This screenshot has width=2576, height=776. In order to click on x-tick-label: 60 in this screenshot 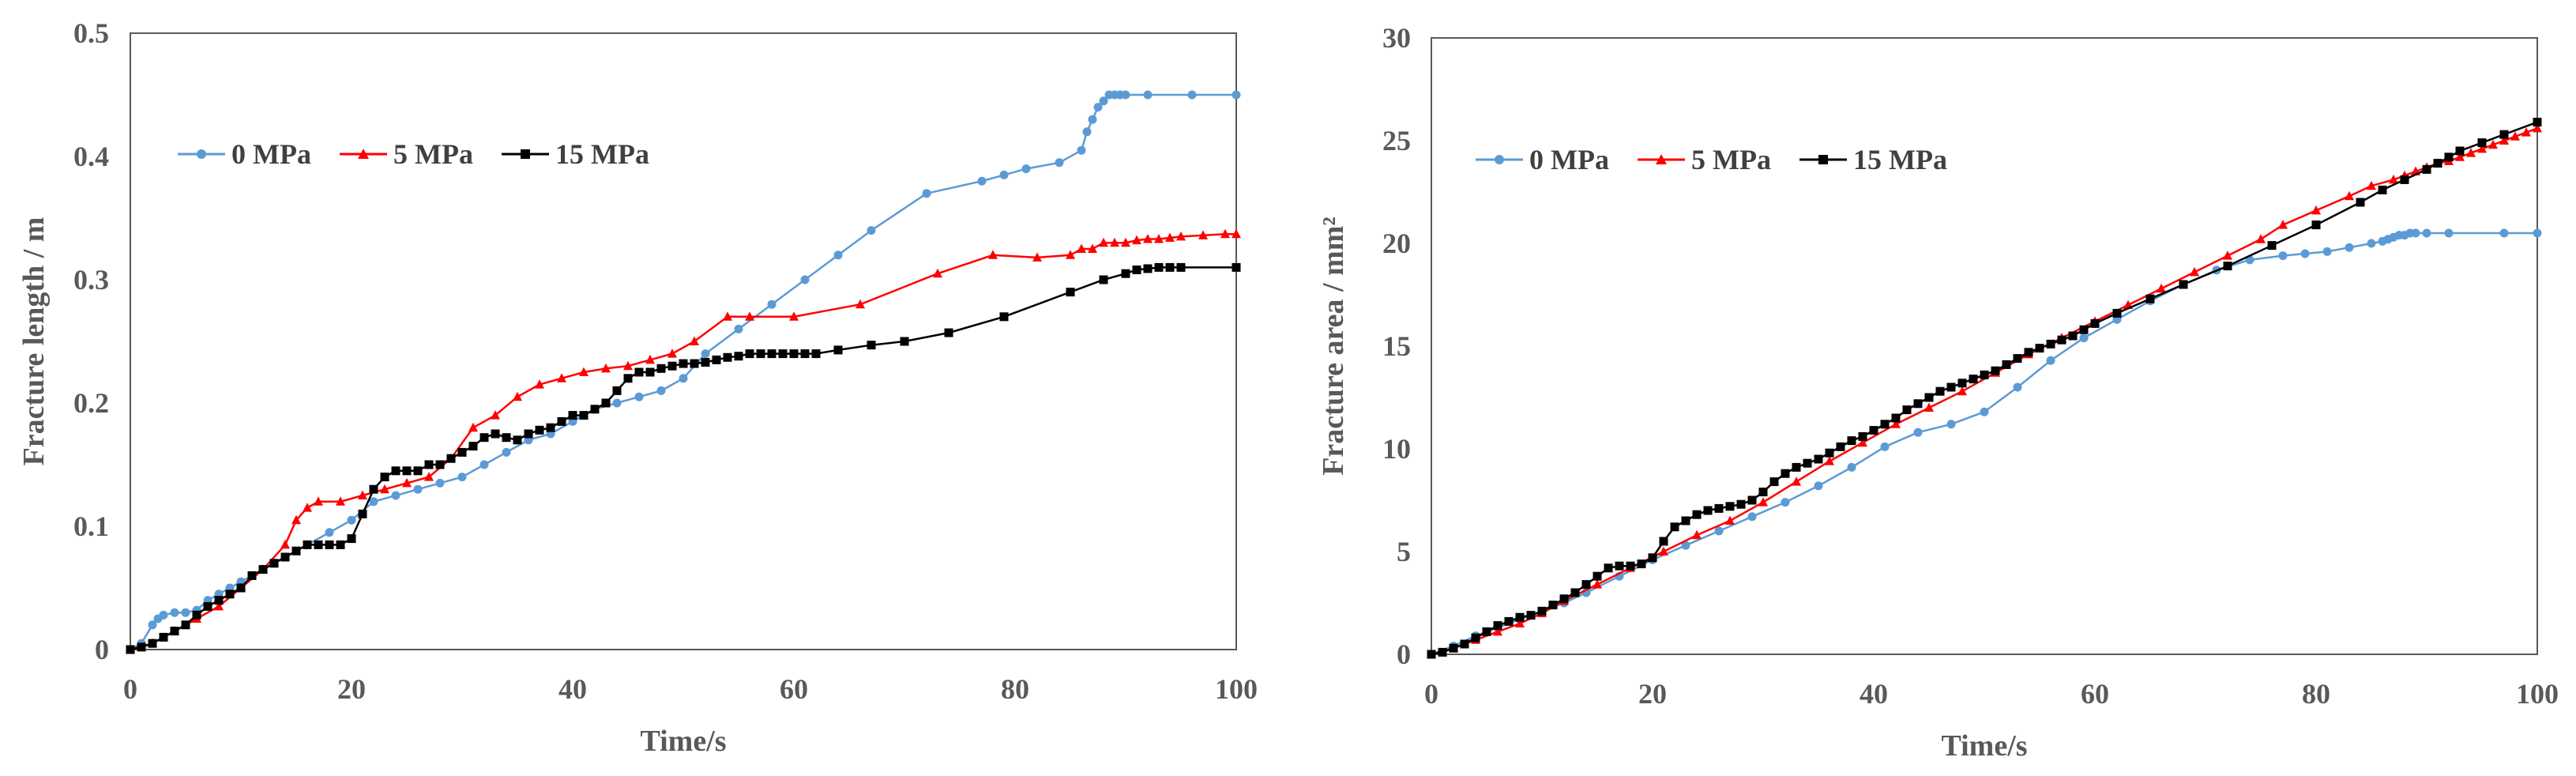, I will do `click(794, 689)`.